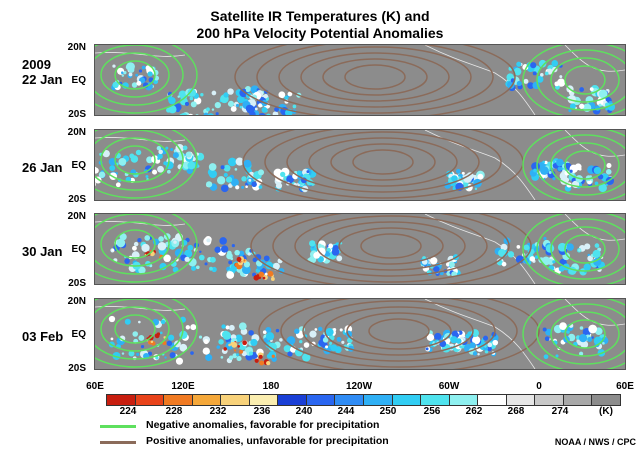 This screenshot has width=640, height=470. I want to click on lon-label-60w: 60W, so click(449, 386).